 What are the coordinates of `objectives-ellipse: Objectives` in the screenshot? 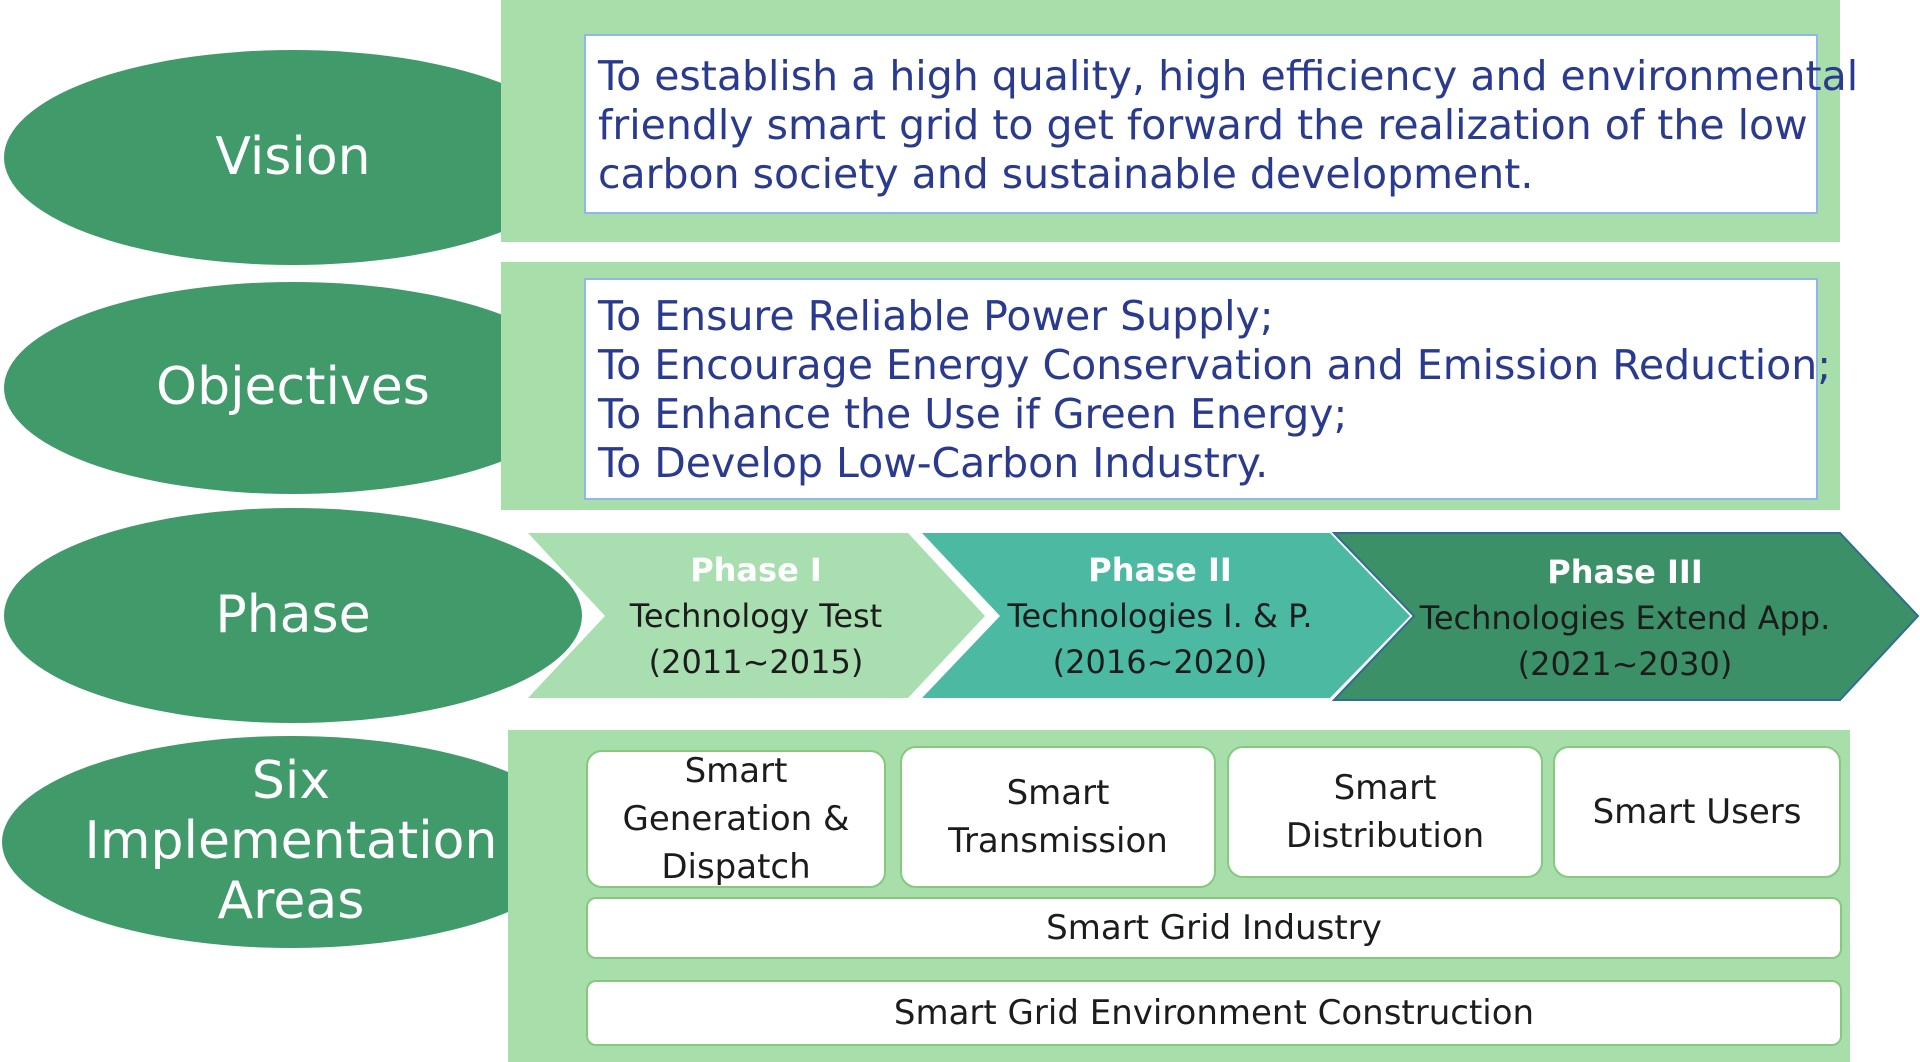 It's located at (293, 388).